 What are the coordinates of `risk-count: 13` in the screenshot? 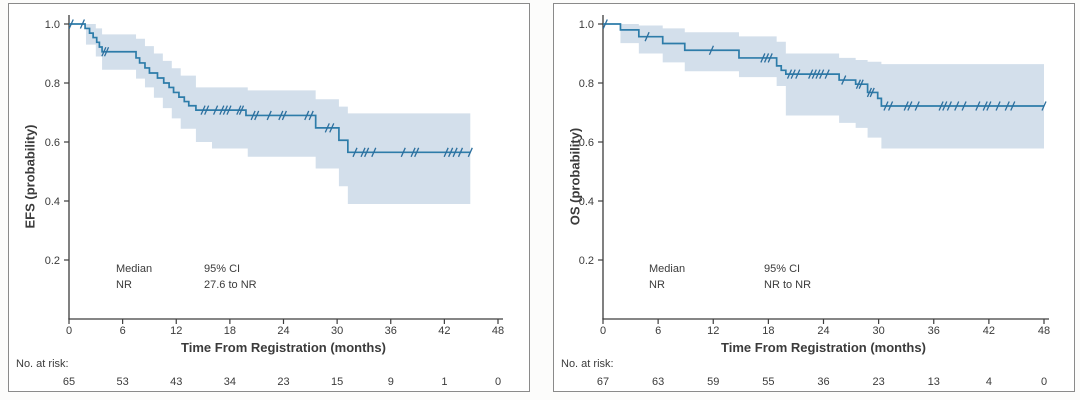 It's located at (934, 382).